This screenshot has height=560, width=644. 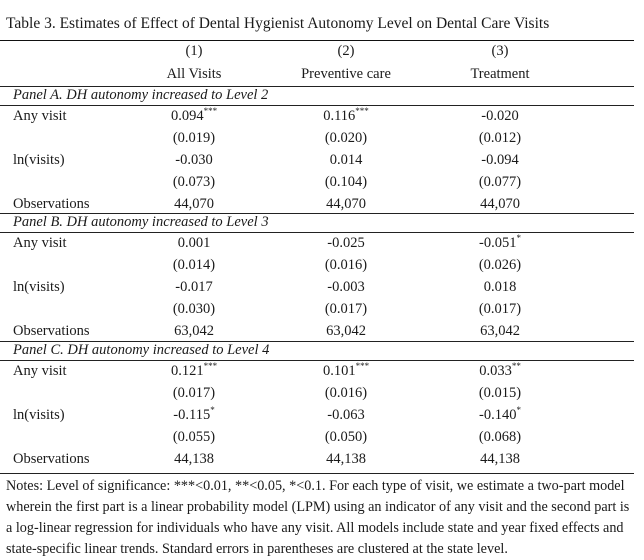 I want to click on ln-visits-std-error: (0.050), so click(x=346, y=437).